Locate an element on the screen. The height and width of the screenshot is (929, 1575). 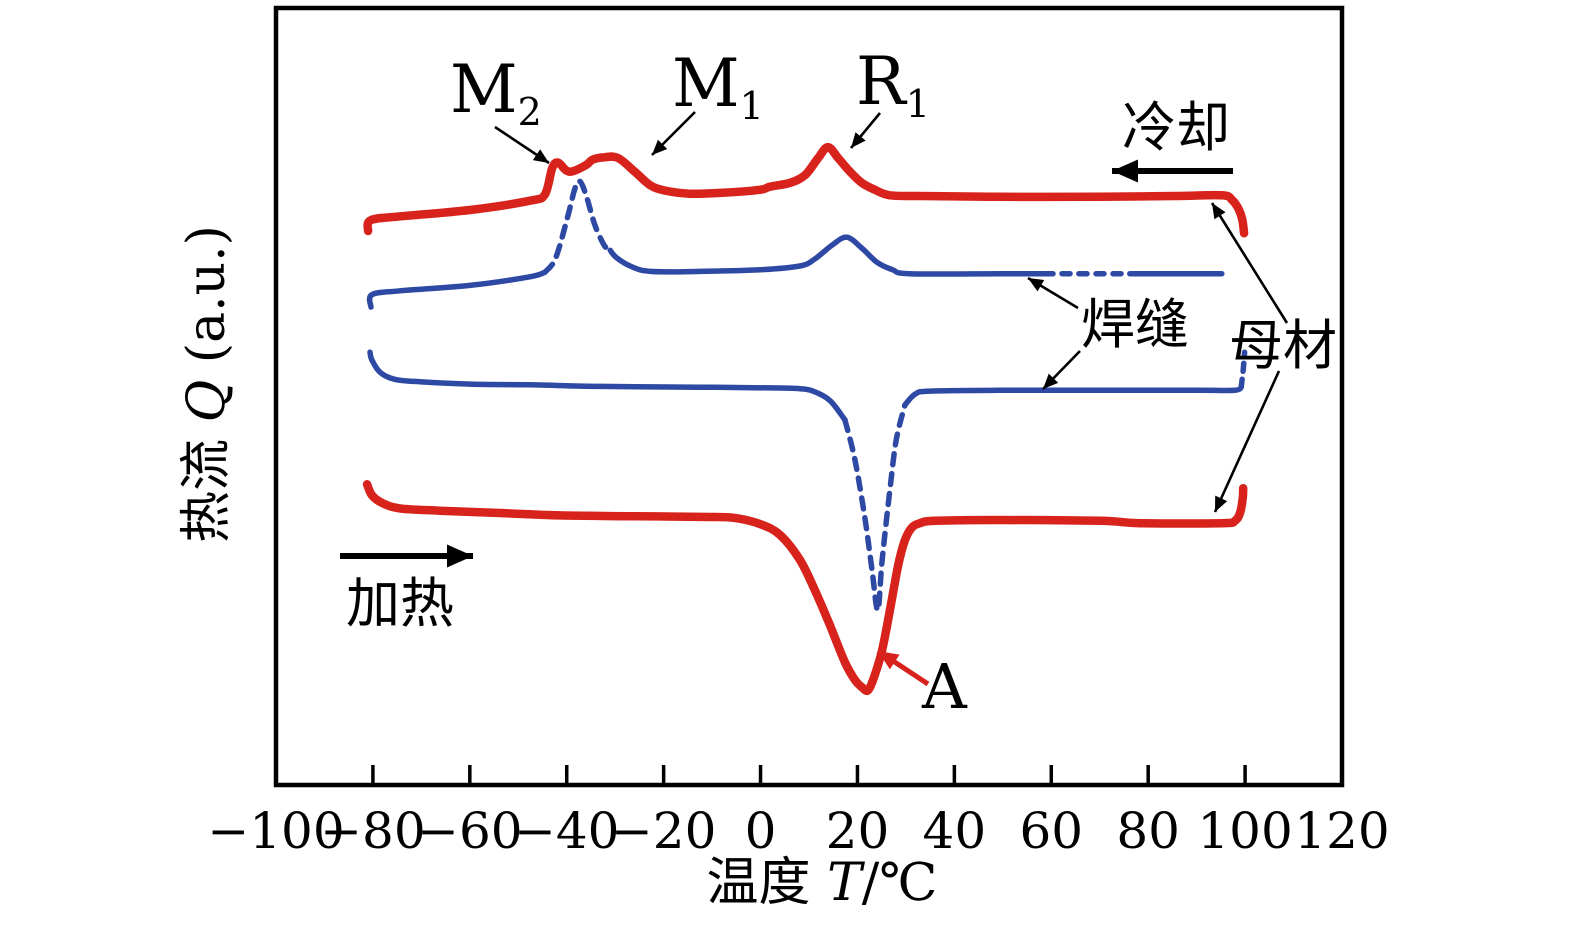
curve-weld-heating-seg0 is located at coordinates (607, 386).